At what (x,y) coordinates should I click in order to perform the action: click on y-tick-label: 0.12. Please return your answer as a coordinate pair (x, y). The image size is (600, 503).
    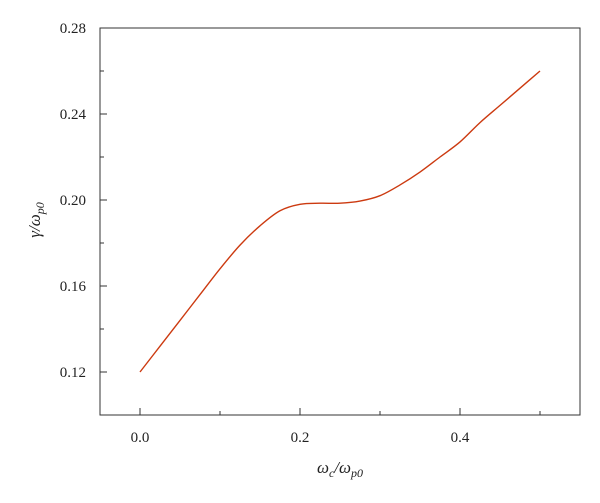
    Looking at the image, I should click on (73, 373).